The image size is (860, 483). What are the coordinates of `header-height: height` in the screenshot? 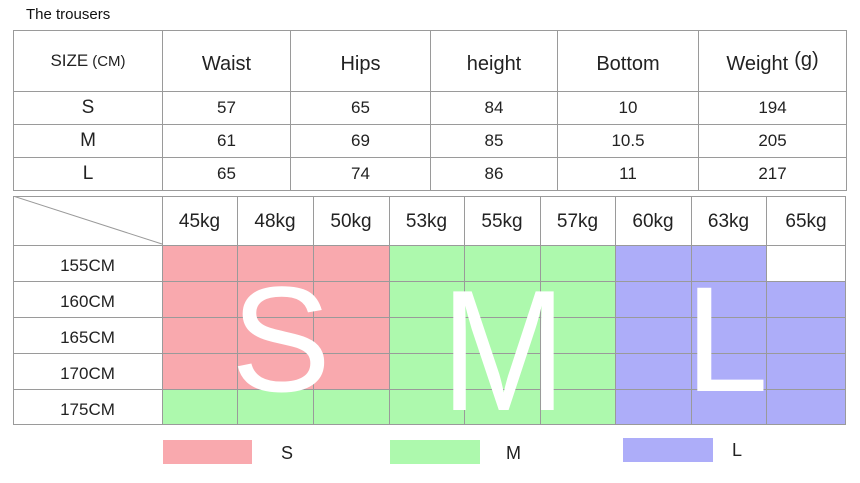 It's located at (494, 61).